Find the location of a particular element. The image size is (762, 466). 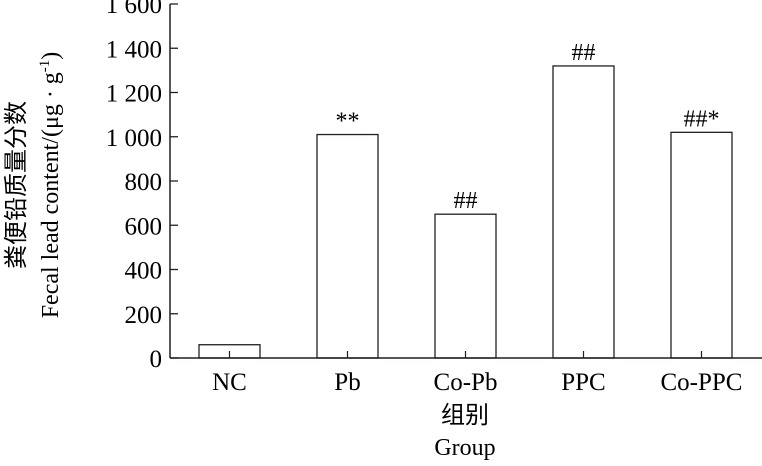

y-axis-title-en: Fecal lead content/(μg · g-1) is located at coordinates (50, 185).